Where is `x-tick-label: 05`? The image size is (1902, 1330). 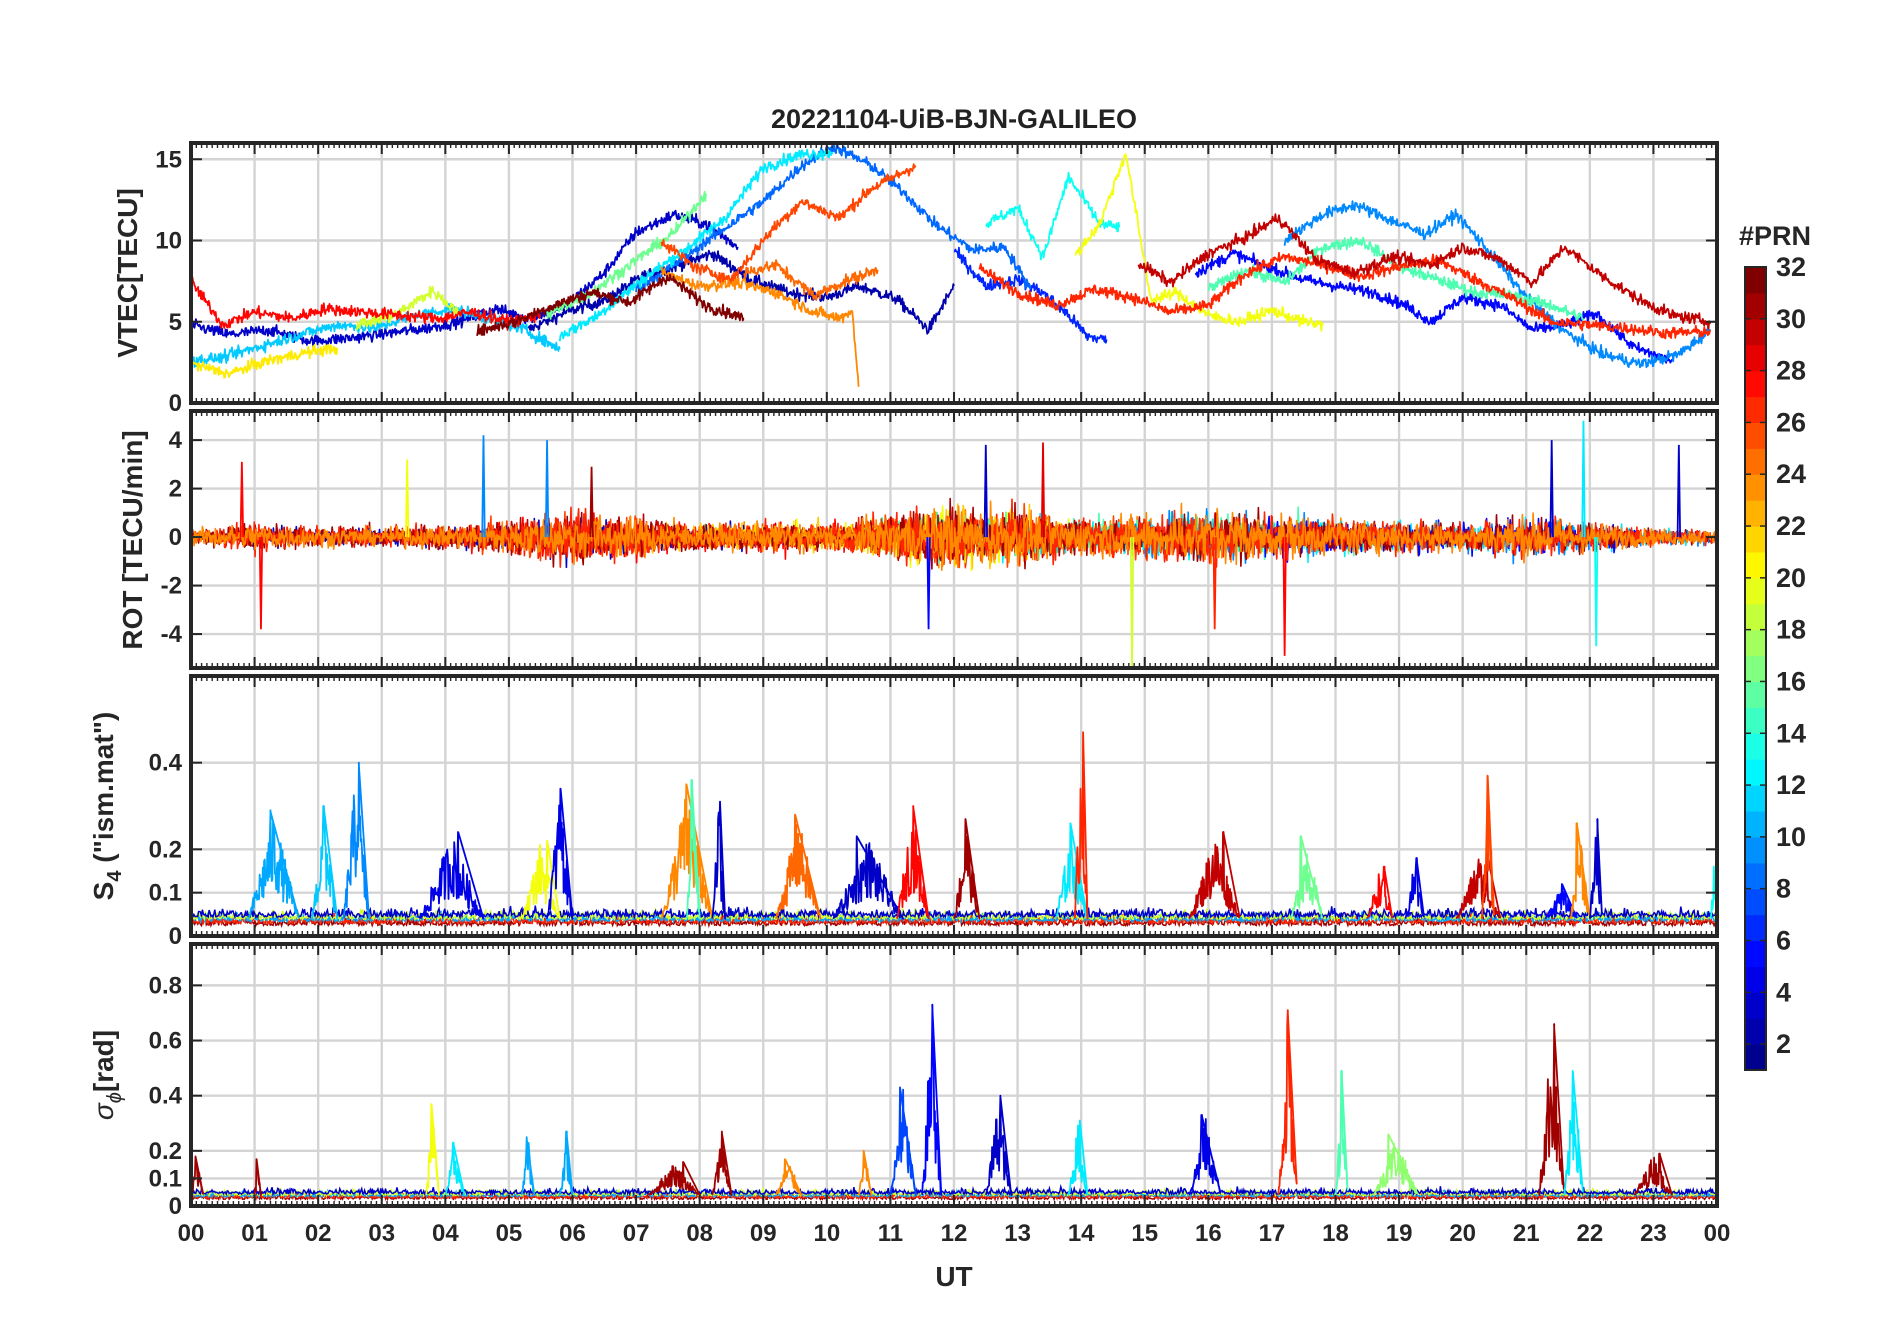 x-tick-label: 05 is located at coordinates (509, 1233).